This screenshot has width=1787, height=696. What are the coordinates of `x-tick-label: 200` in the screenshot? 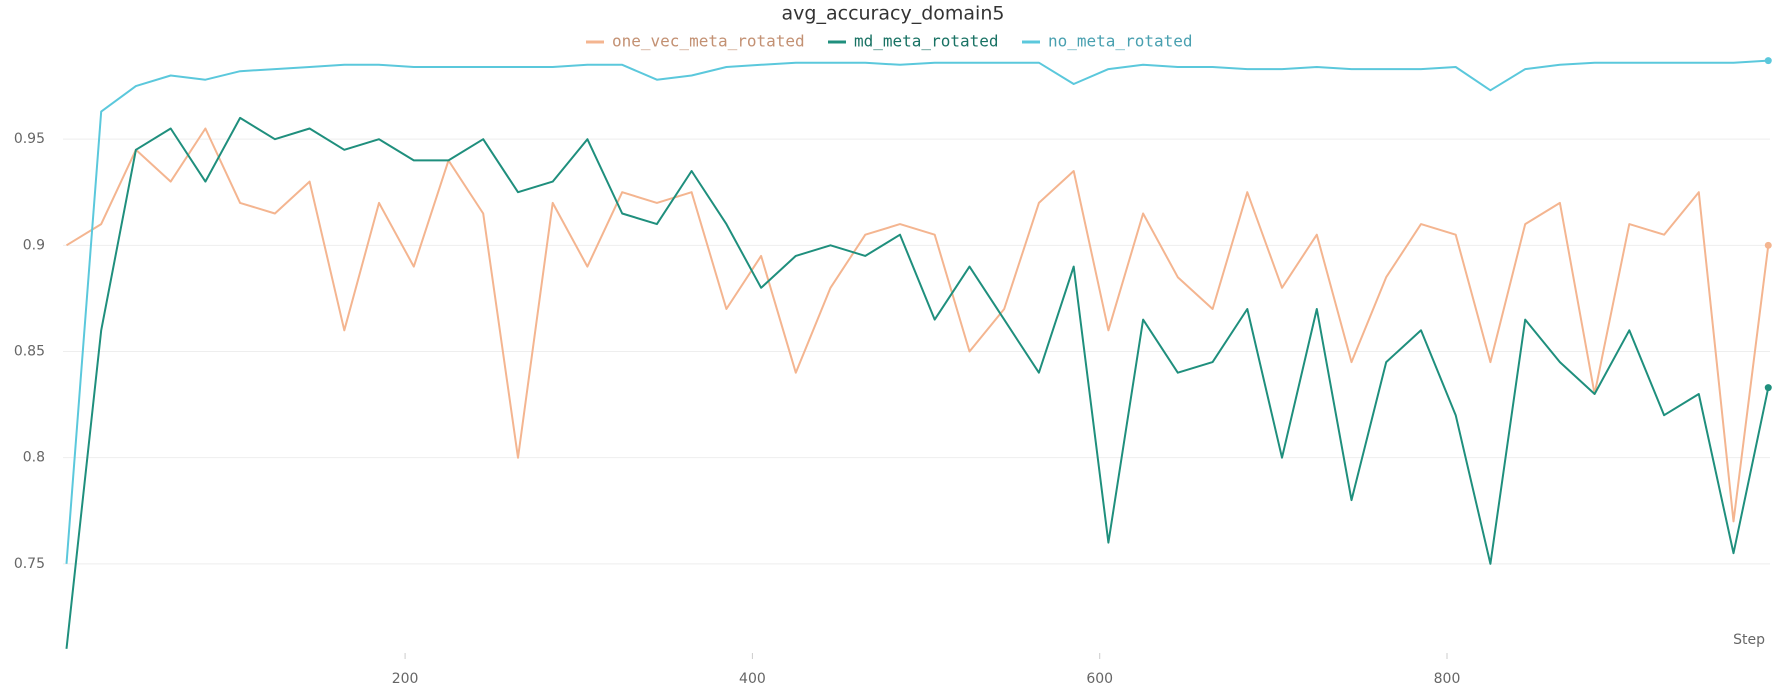 It's located at (405, 679).